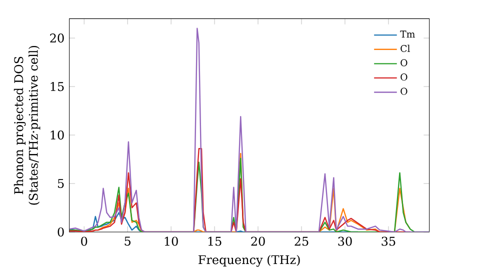 This screenshot has width=500, height=280. What do you see at coordinates (57, 38) in the screenshot?
I see `y-tick-label: 20` at bounding box center [57, 38].